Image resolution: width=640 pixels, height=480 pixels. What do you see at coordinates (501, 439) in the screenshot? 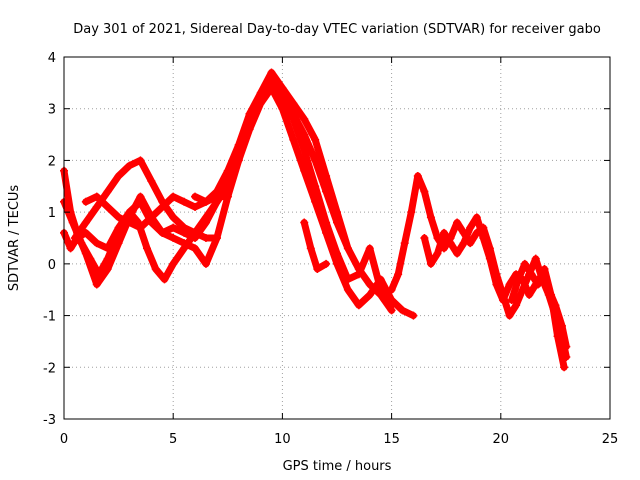
I see `x-tick-label: 20` at bounding box center [501, 439].